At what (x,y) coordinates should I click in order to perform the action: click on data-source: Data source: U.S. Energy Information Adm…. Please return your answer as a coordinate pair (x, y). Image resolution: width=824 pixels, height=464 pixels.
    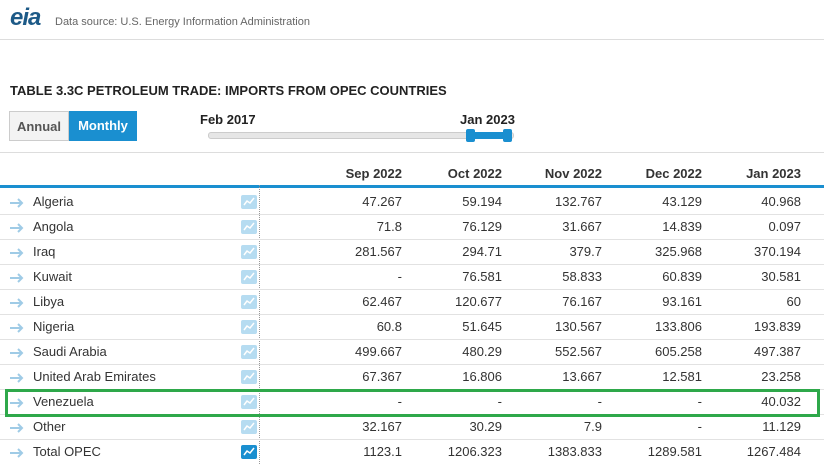
    Looking at the image, I should click on (182, 22).